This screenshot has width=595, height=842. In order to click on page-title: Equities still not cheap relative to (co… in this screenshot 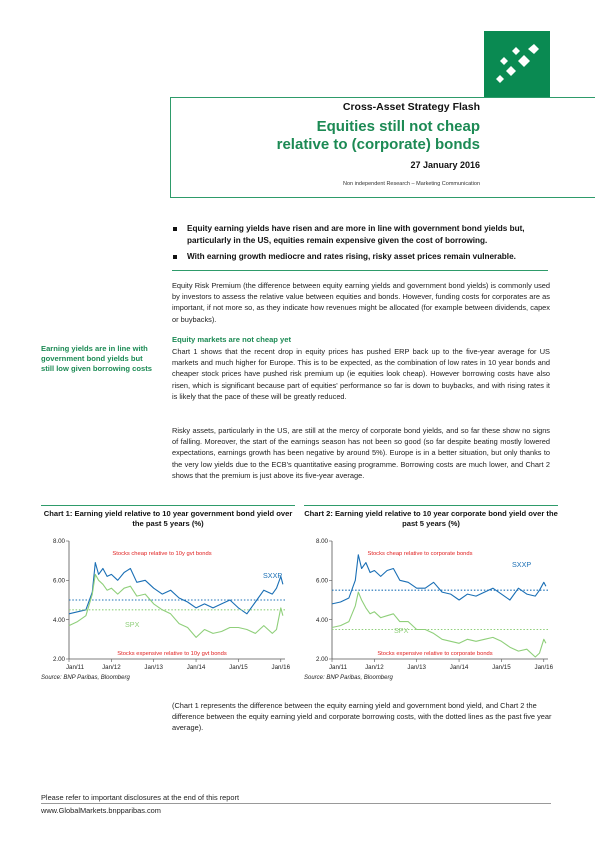, I will do `click(378, 135)`.